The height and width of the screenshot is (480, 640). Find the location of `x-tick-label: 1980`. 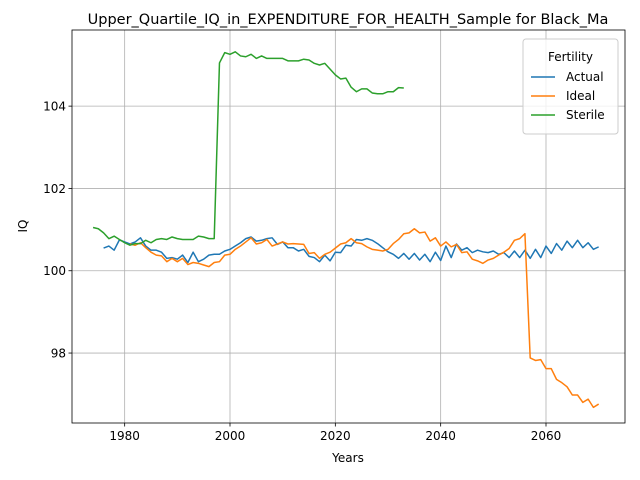

x-tick-label: 1980 is located at coordinates (124, 436).